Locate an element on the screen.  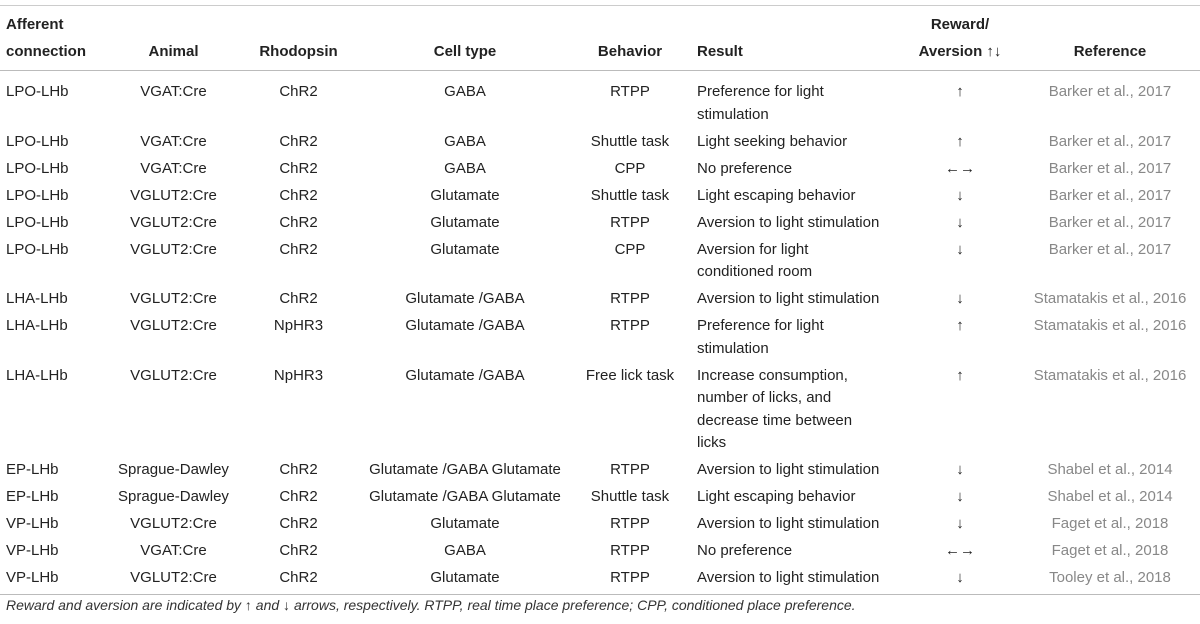
cell-line: connection is located at coordinates (46, 51).